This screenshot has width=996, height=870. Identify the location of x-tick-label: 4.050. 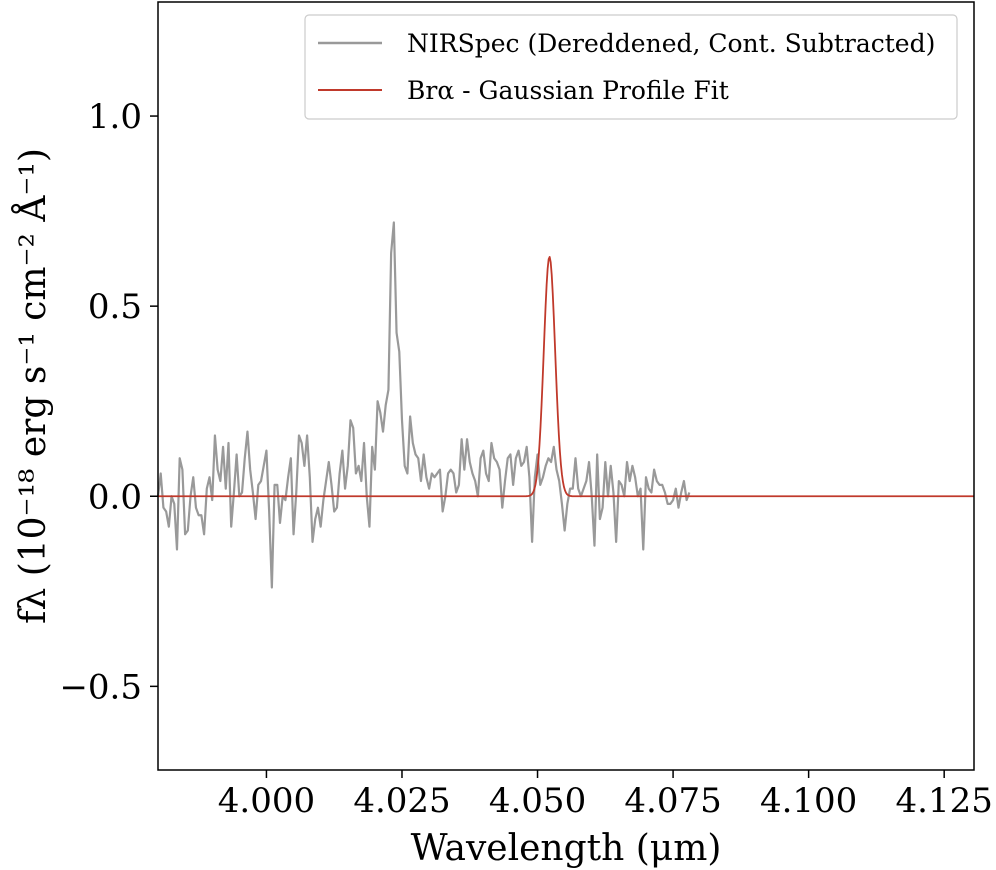
(537, 801).